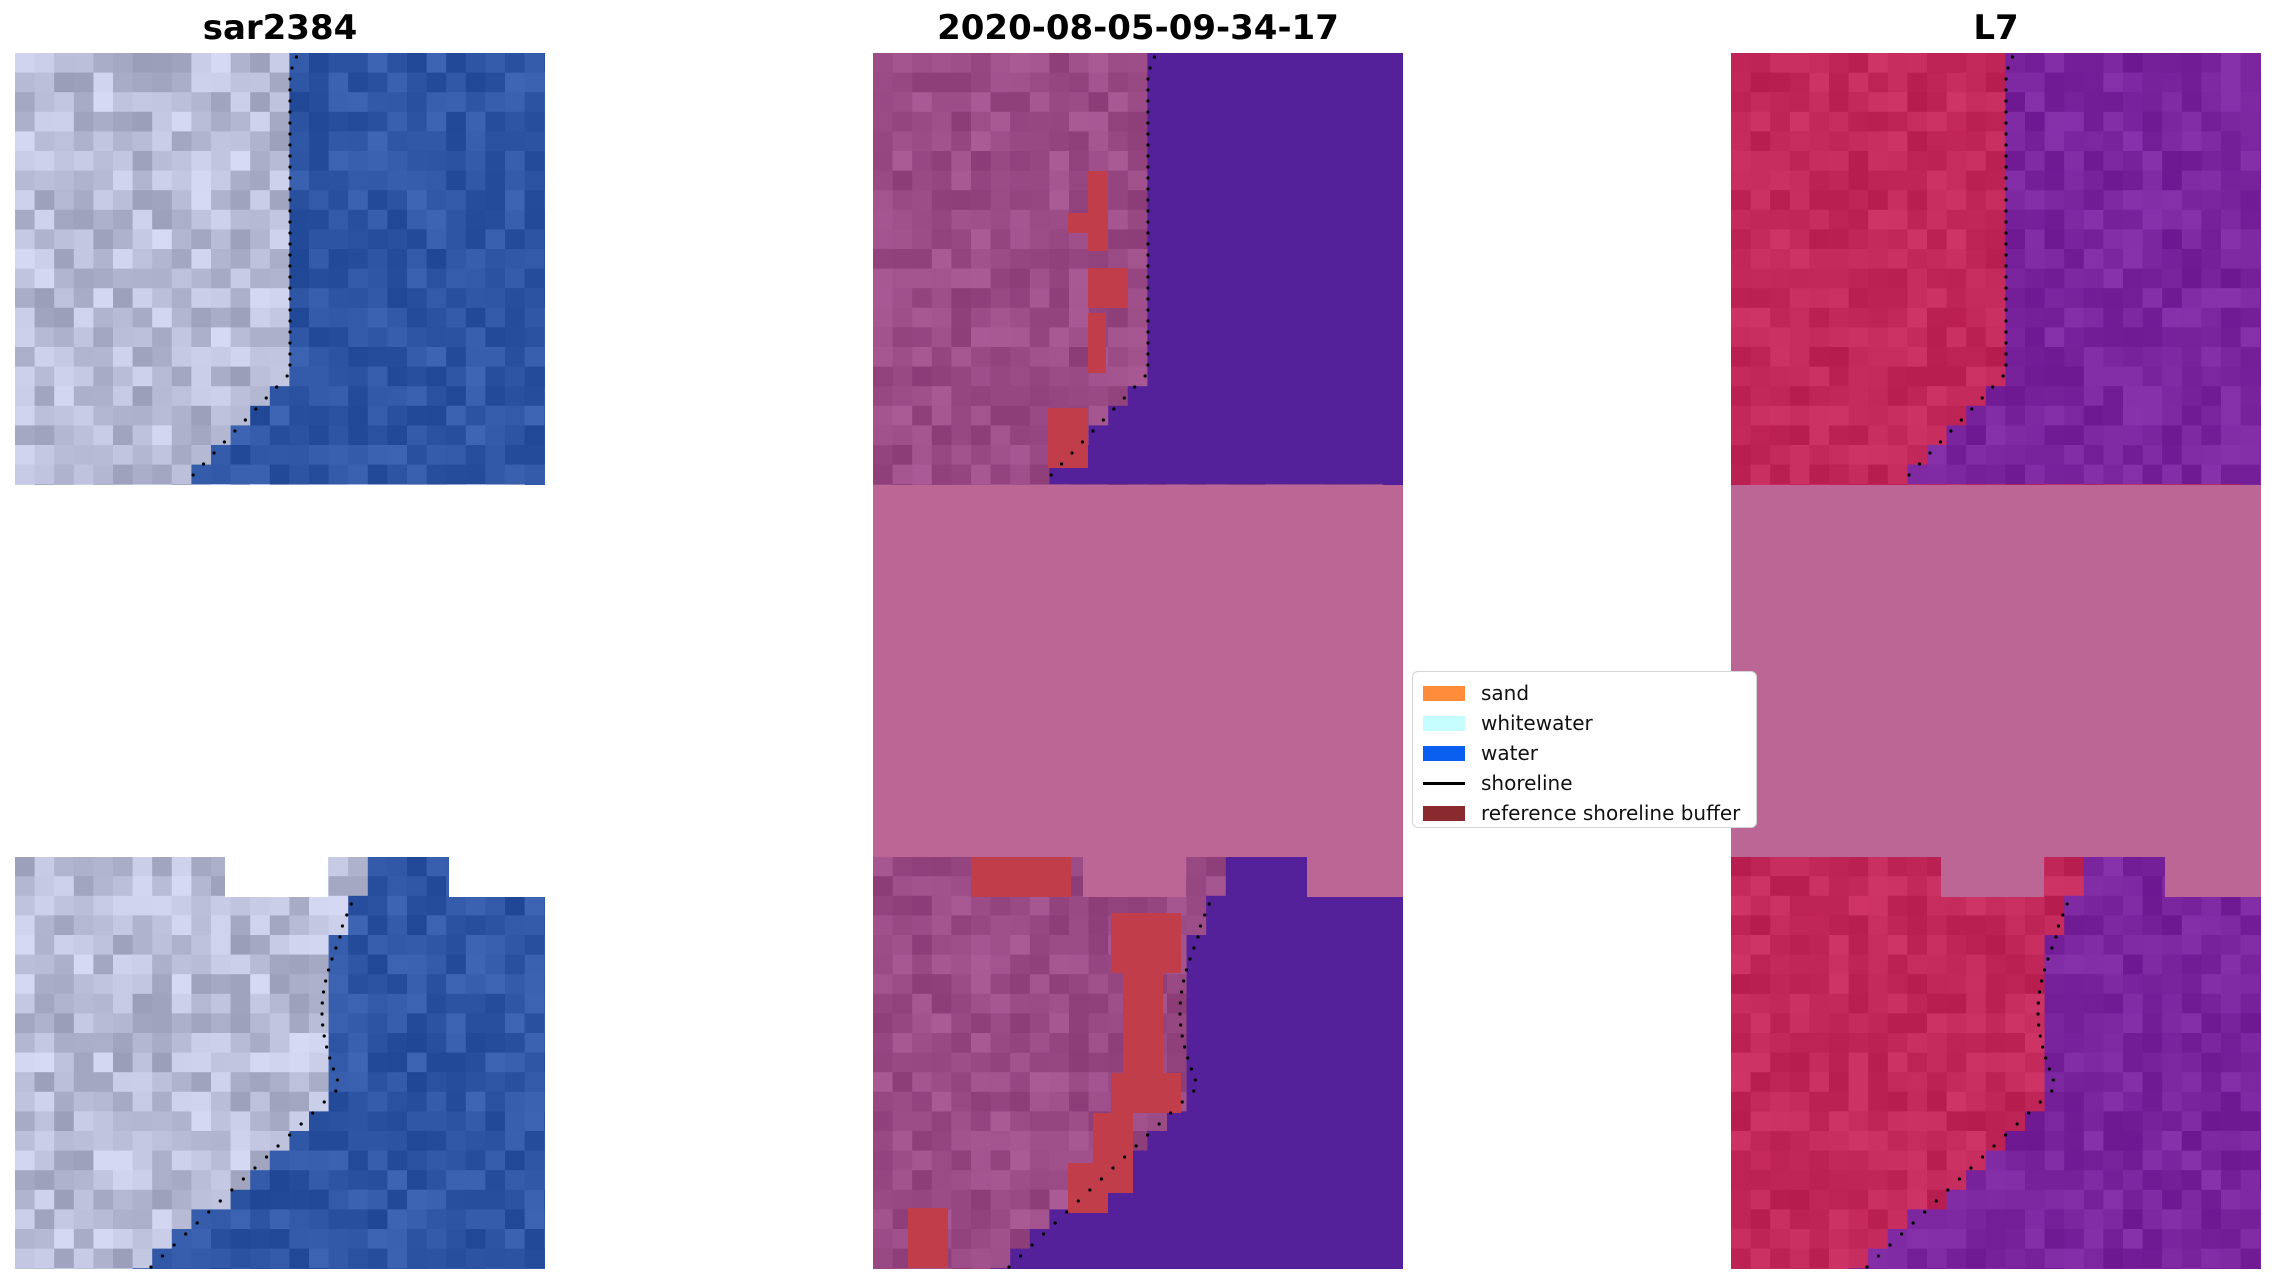  I want to click on legend-label-reference-buffer: reference shoreline buffer, so click(1611, 813).